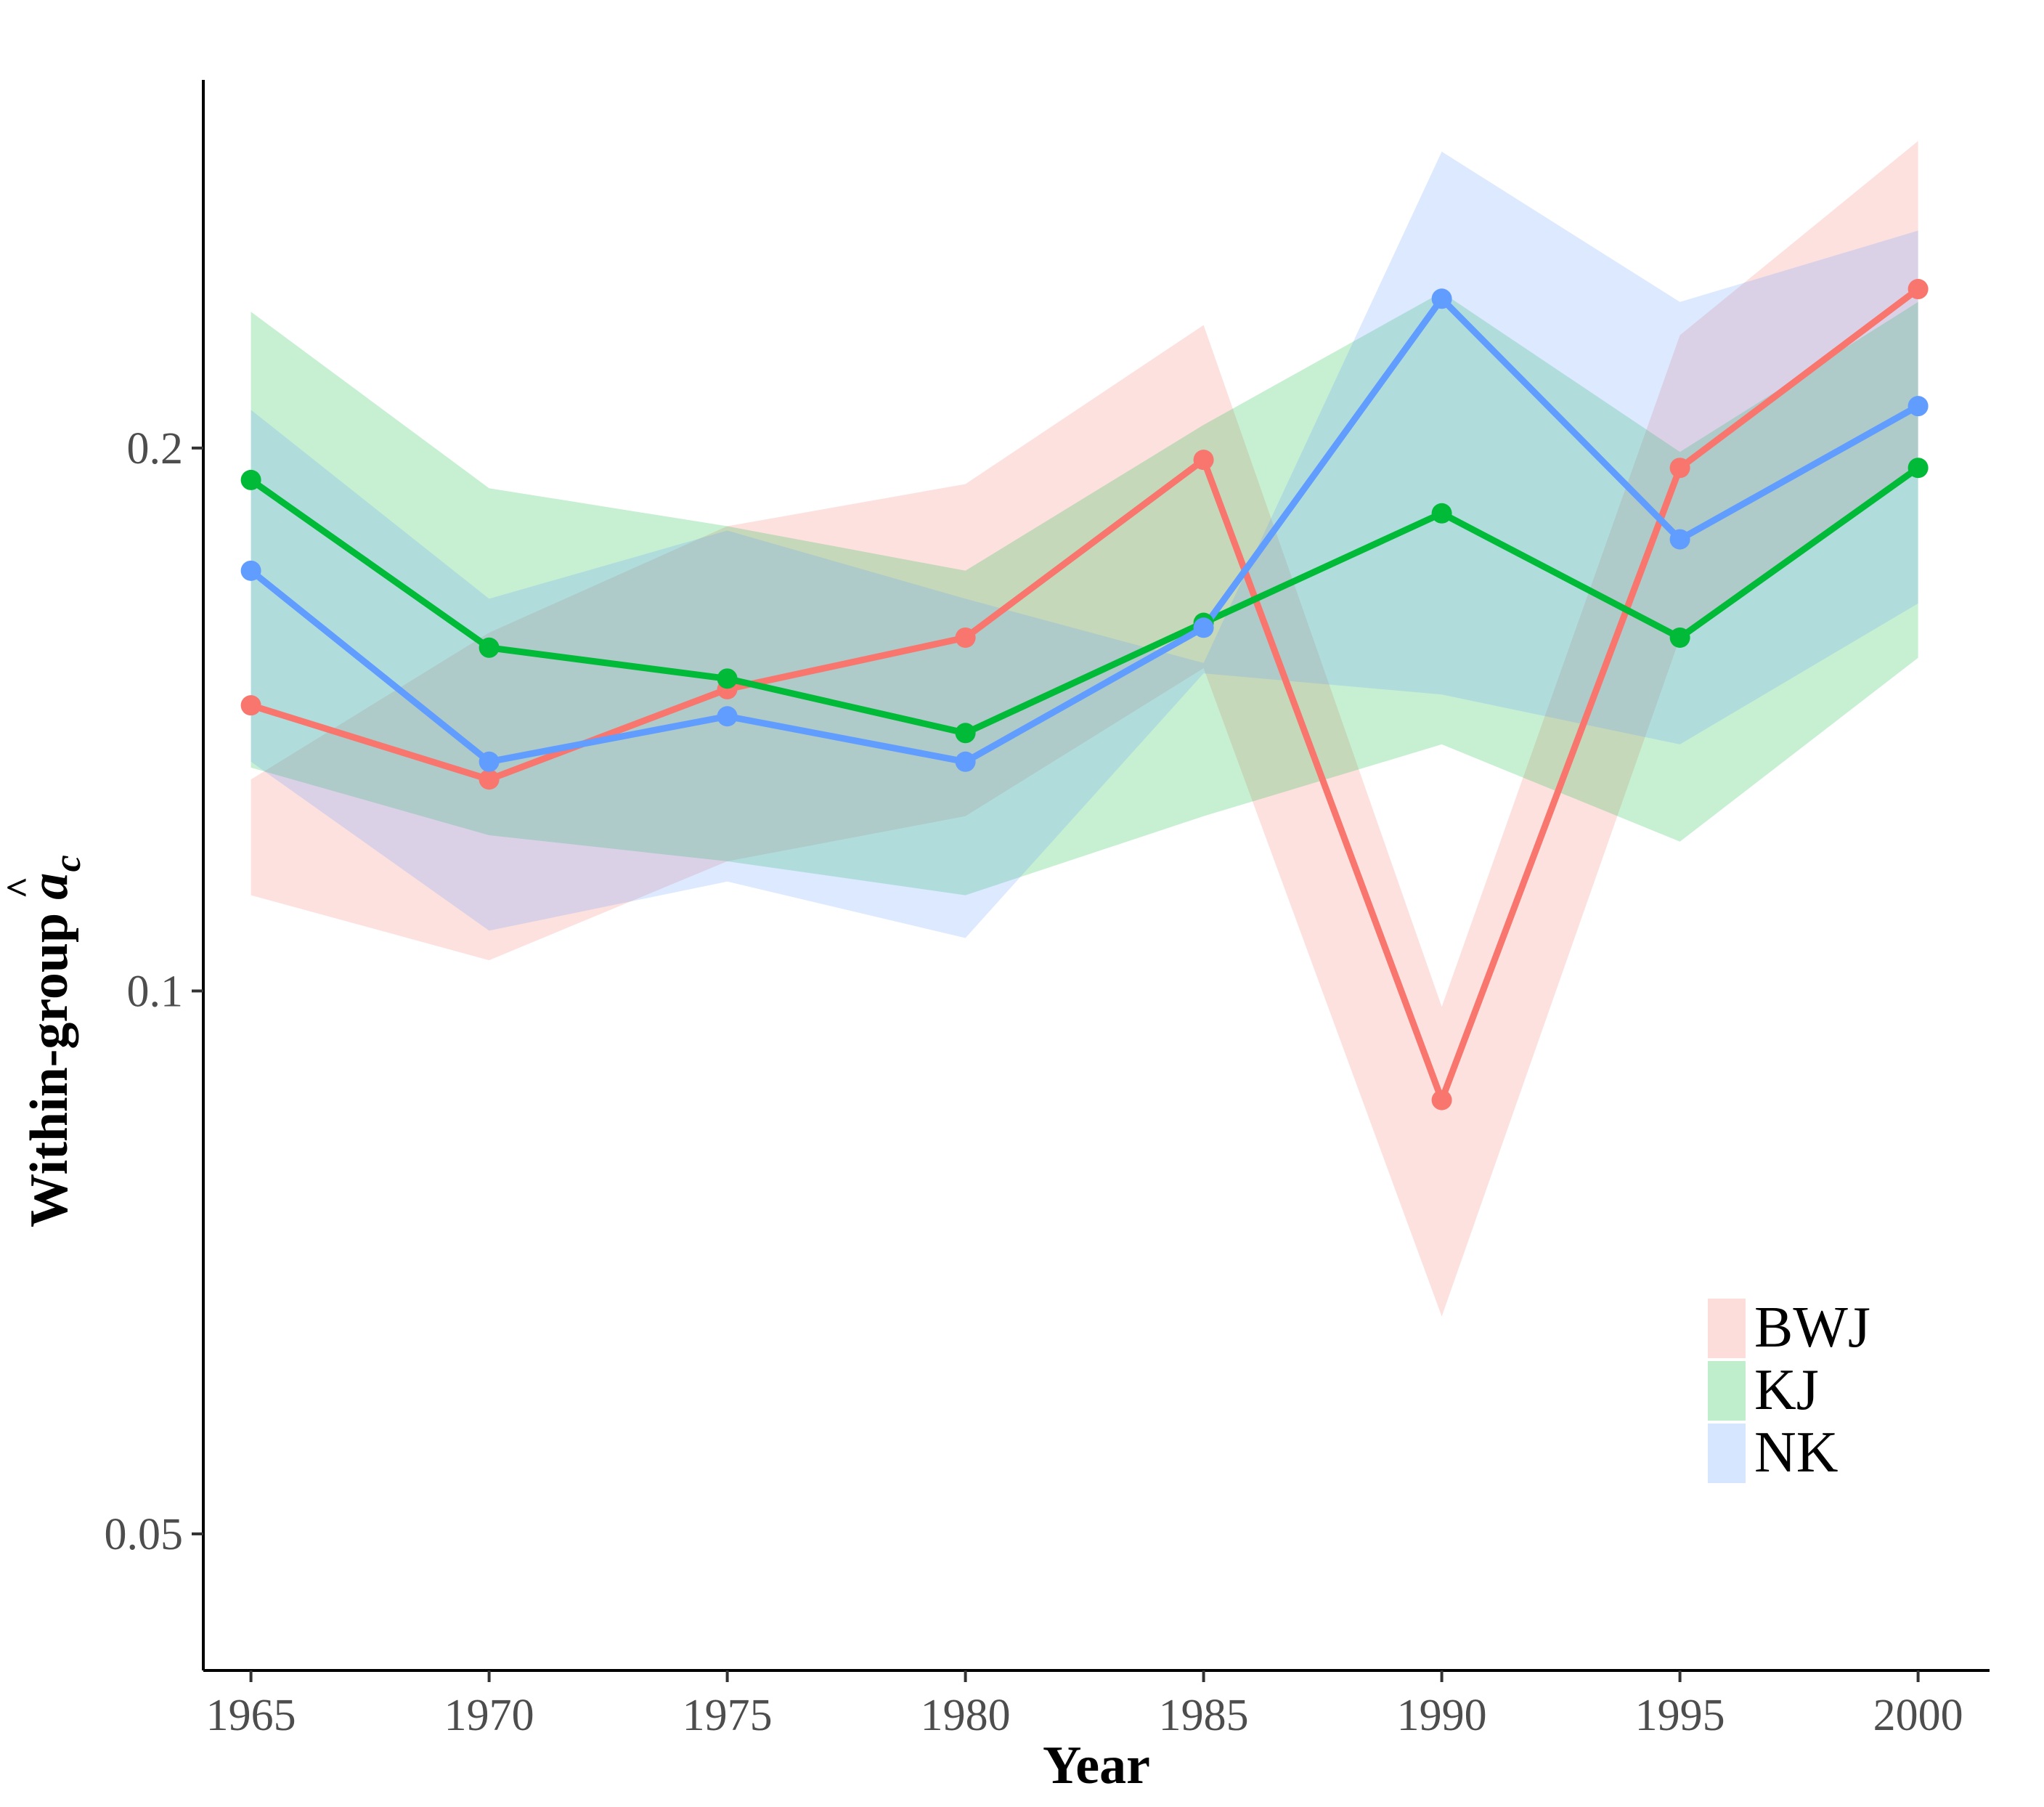 This screenshot has height=1807, width=2044. I want to click on y-tick-label: 0.05, so click(144, 1534).